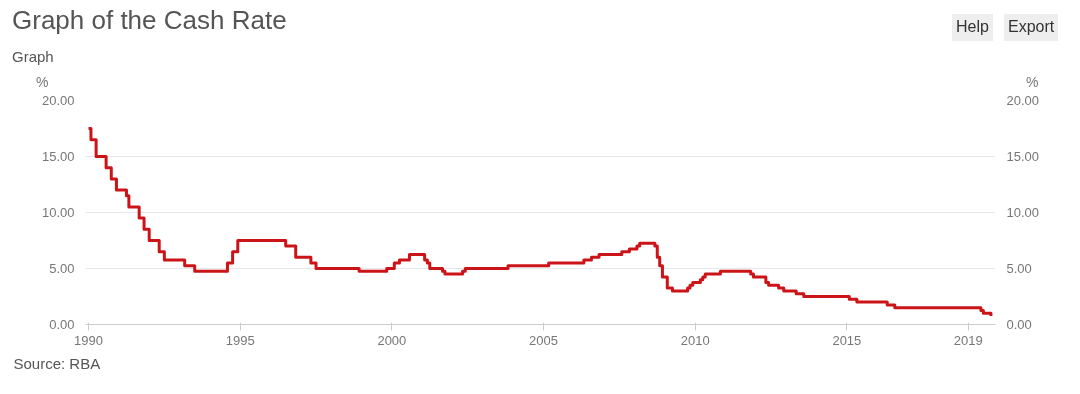  I want to click on y-tick-label: 10.00, so click(58, 212).